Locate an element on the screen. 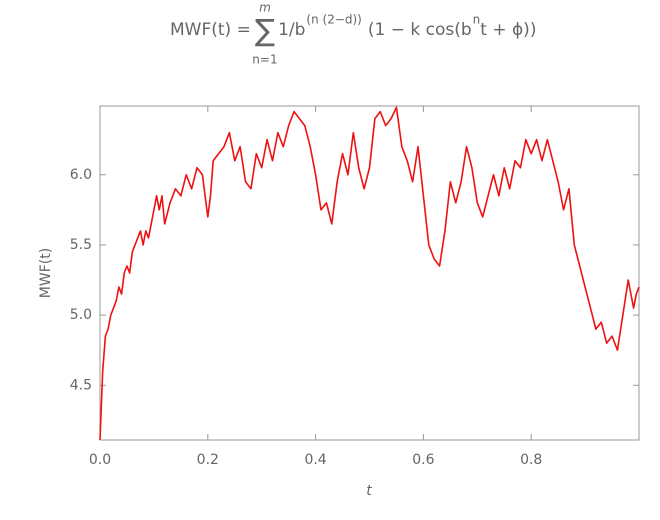  y-tick-label: 5.5 is located at coordinates (81, 245).